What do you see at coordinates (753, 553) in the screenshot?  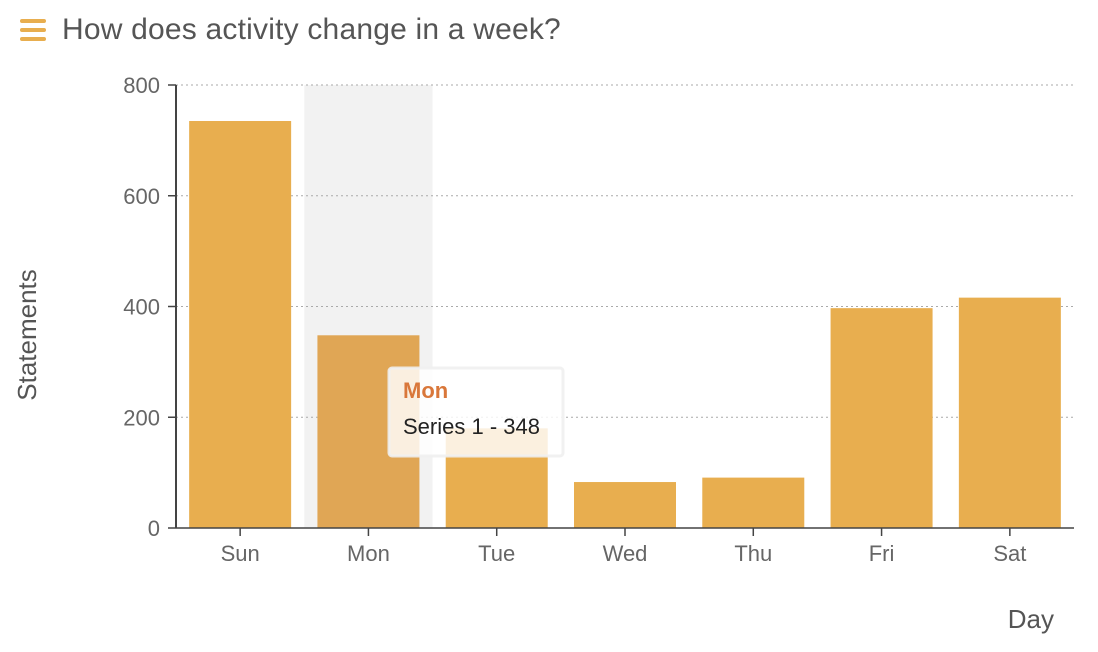 I see `x-tick-label: Thu` at bounding box center [753, 553].